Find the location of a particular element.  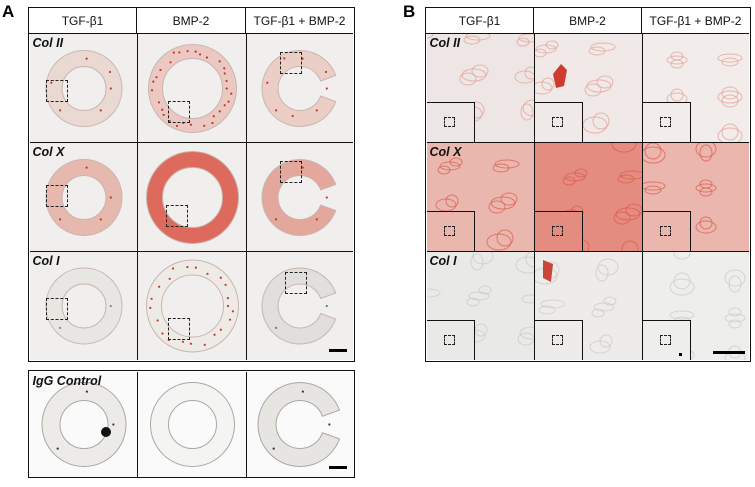

panel-b-image-r2-c0: Col I is located at coordinates (480, 306).